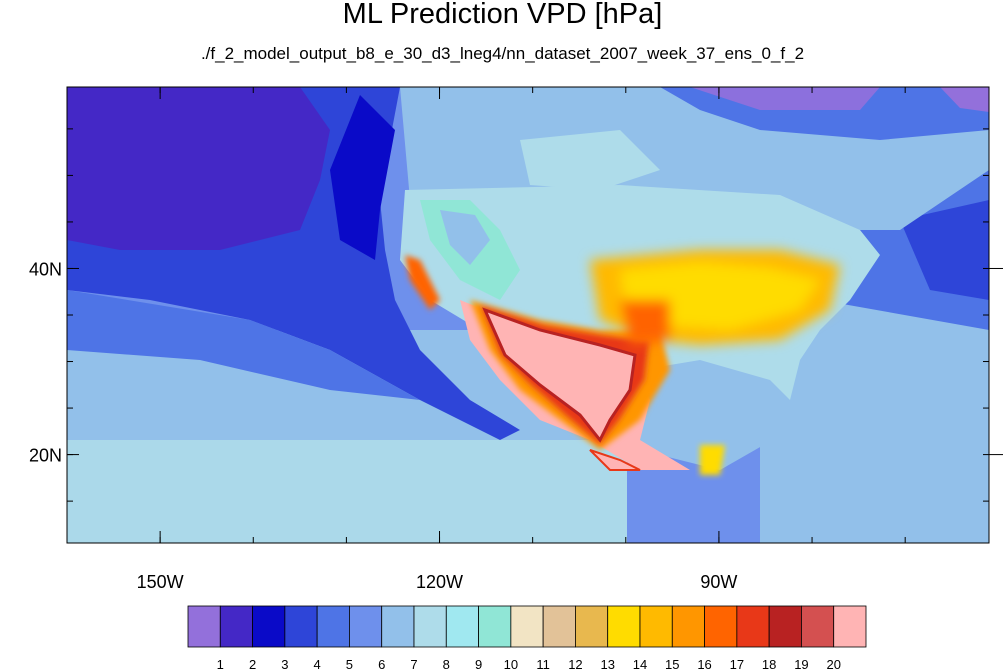 The height and width of the screenshot is (672, 1005). I want to click on x-tick-label: 150W, so click(160, 582).